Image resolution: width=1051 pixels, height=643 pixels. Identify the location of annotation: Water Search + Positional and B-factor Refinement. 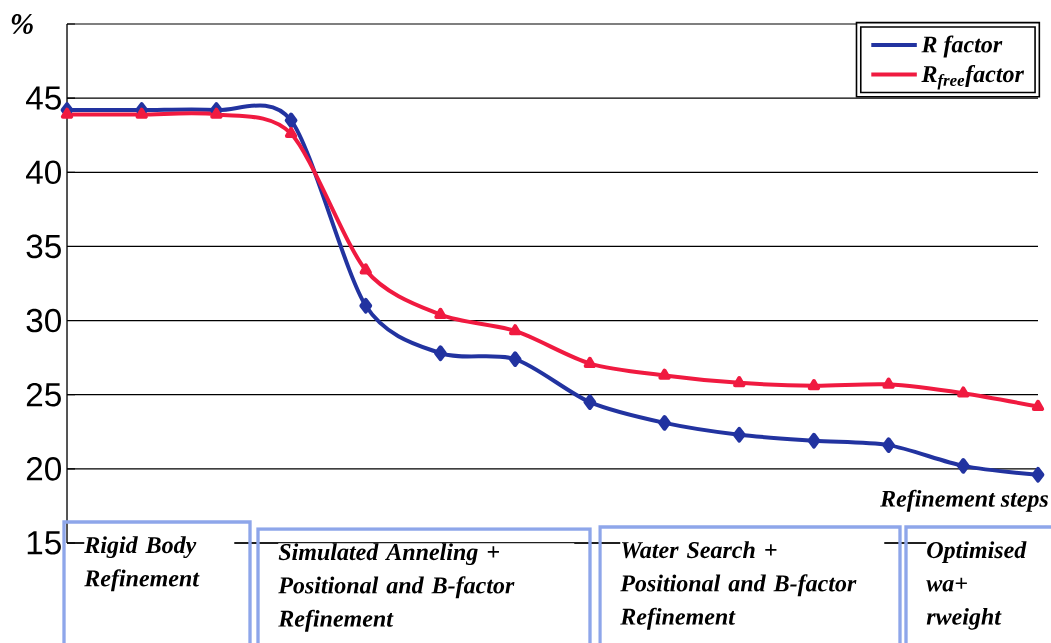
(738, 585).